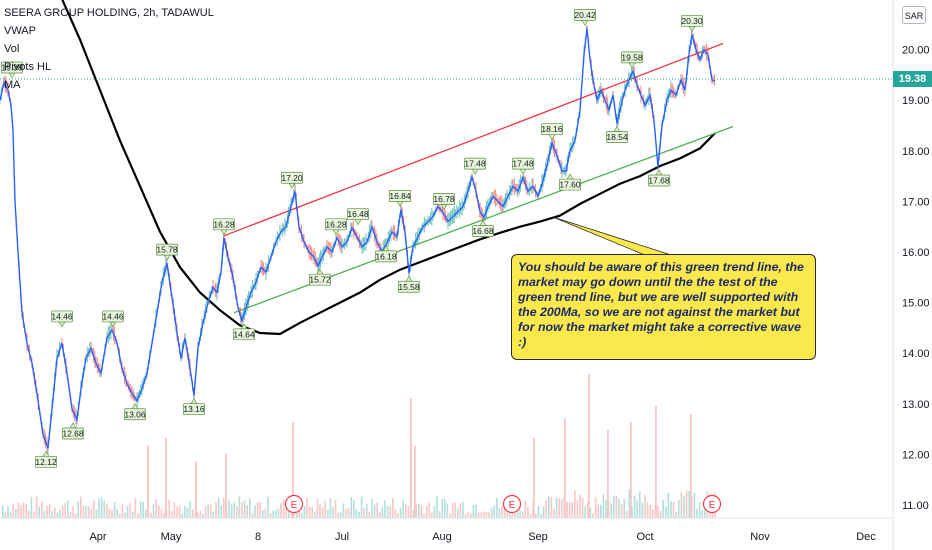 This screenshot has height=550, width=932. What do you see at coordinates (73, 433) in the screenshot?
I see `pivot-value: 12.68` at bounding box center [73, 433].